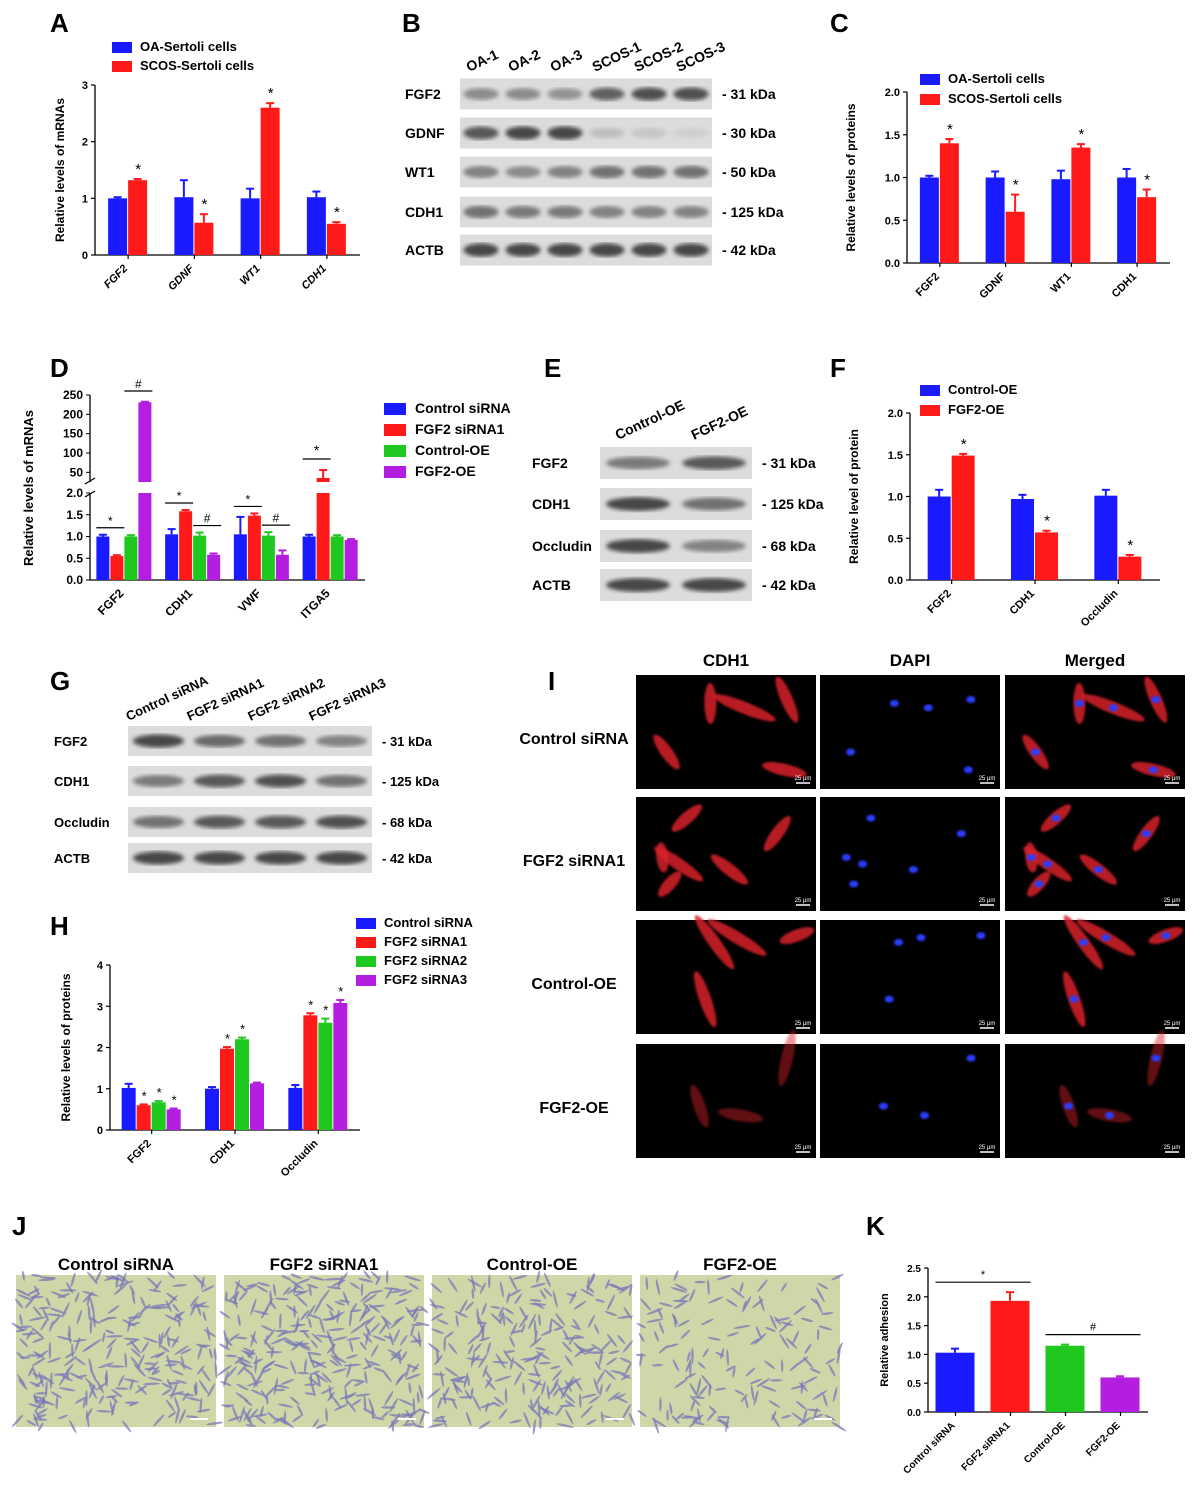 The width and height of the screenshot is (1200, 1488). I want to click on protein-label: Occludin, so click(562, 546).